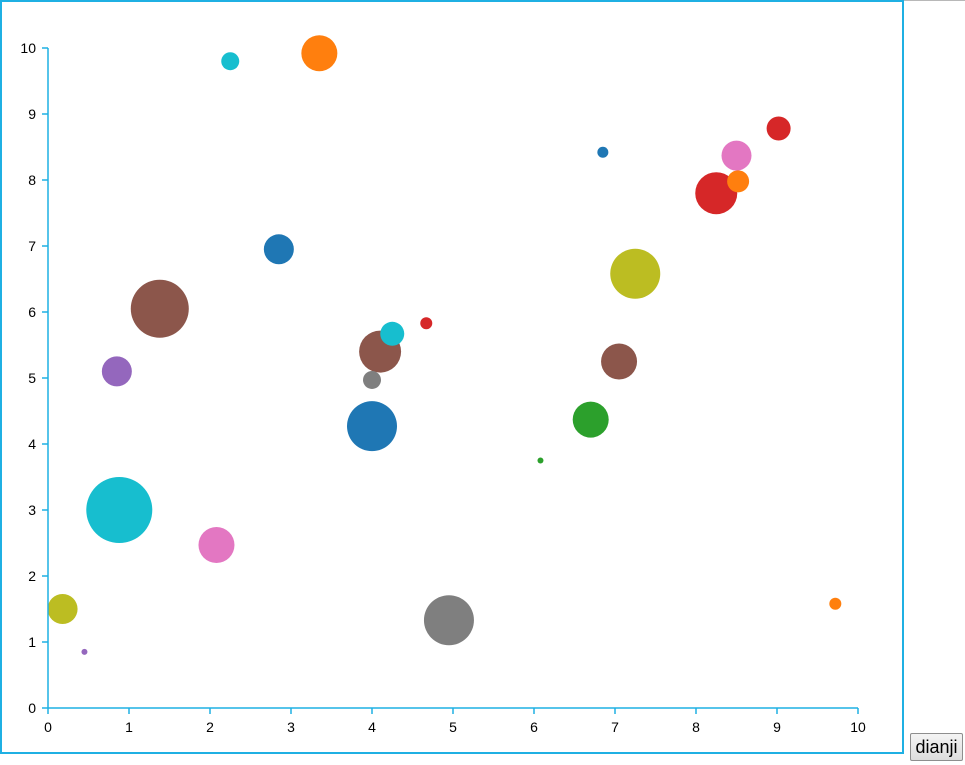 This screenshot has height=765, width=965. I want to click on x-tick-label-8: 8, so click(696, 727).